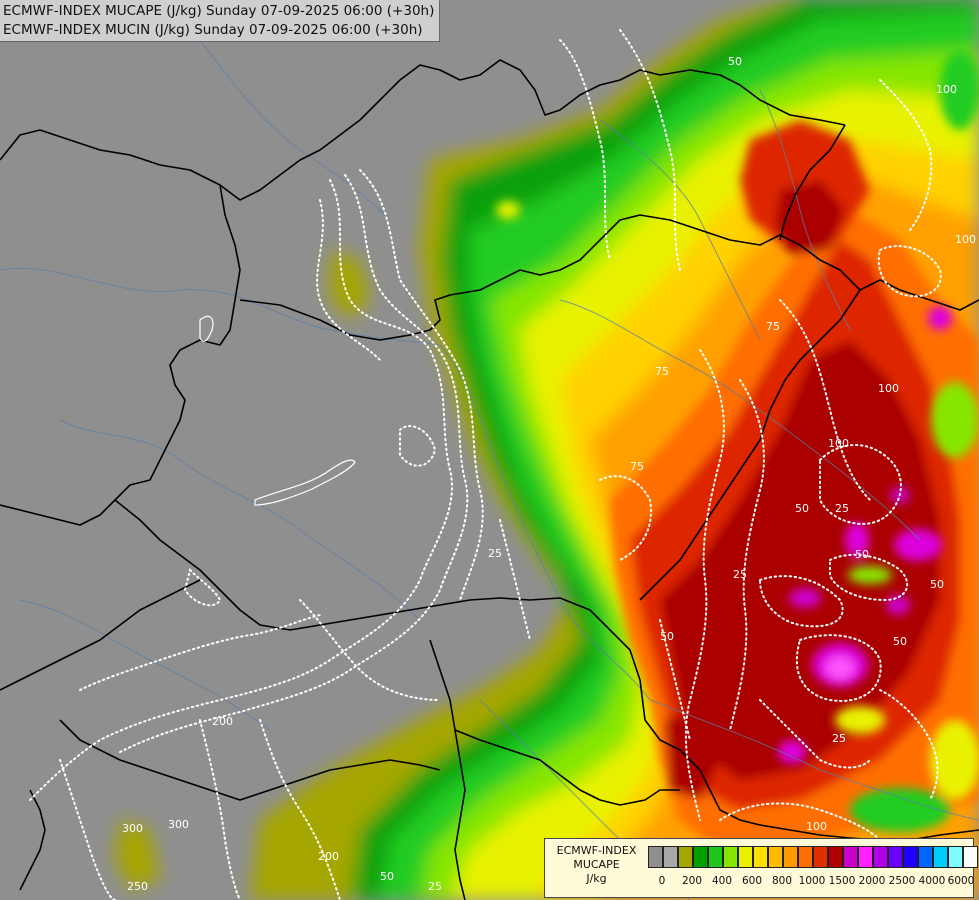 This screenshot has height=900, width=979. I want to click on cape-darkred-patch-north, so click(810, 217).